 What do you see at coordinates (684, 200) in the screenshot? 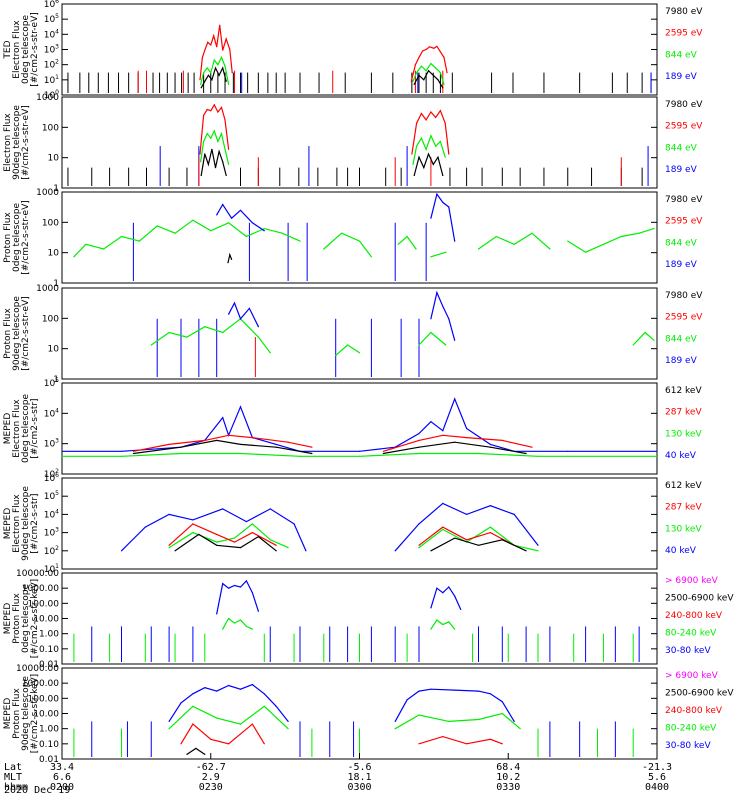
I see `legend-entry: 7980 eV` at bounding box center [684, 200].